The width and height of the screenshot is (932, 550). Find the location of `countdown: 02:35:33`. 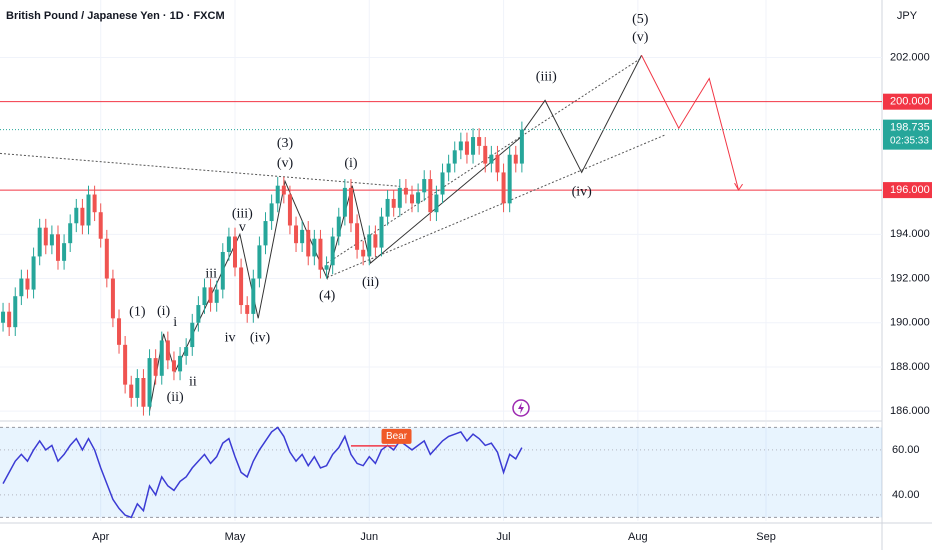

countdown: 02:35:33 is located at coordinates (909, 140).